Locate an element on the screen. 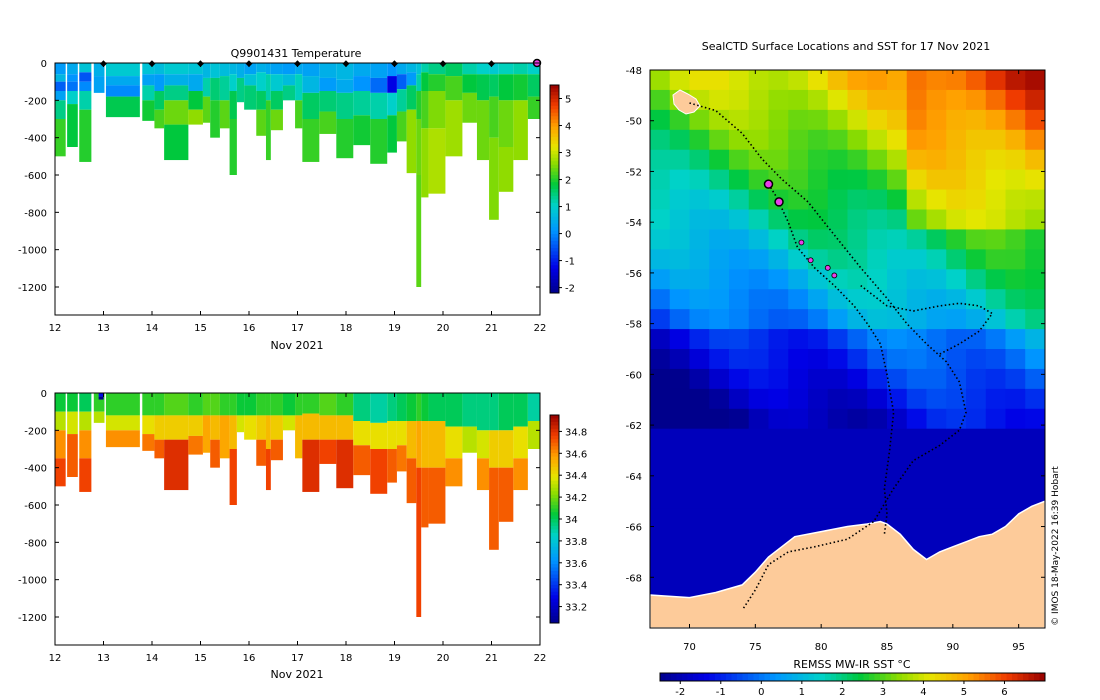 Image resolution: width=1100 pixels, height=700 pixels. kerguelen-island is located at coordinates (686, 102).